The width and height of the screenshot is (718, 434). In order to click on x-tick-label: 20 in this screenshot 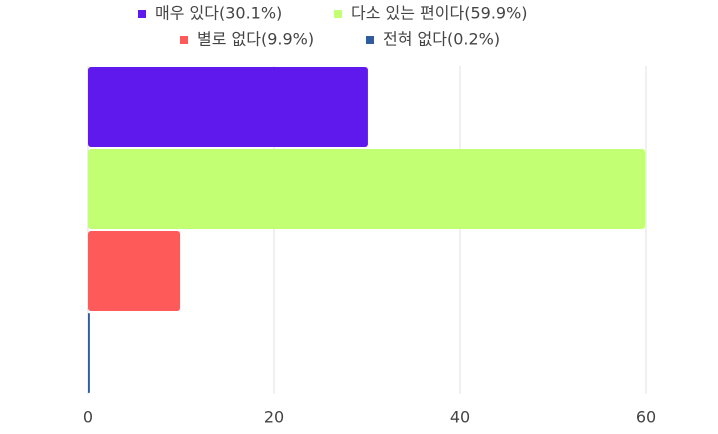, I will do `click(274, 417)`.